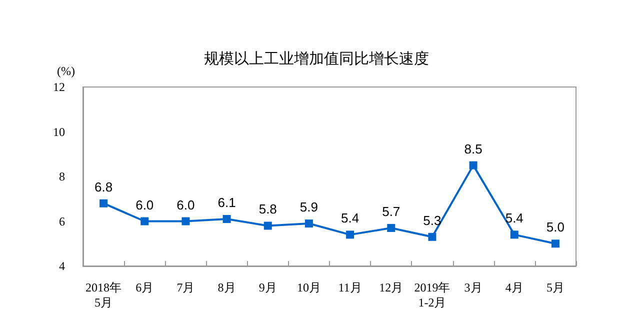  I want to click on x-tick-label: 2018年 5月, so click(104, 295).